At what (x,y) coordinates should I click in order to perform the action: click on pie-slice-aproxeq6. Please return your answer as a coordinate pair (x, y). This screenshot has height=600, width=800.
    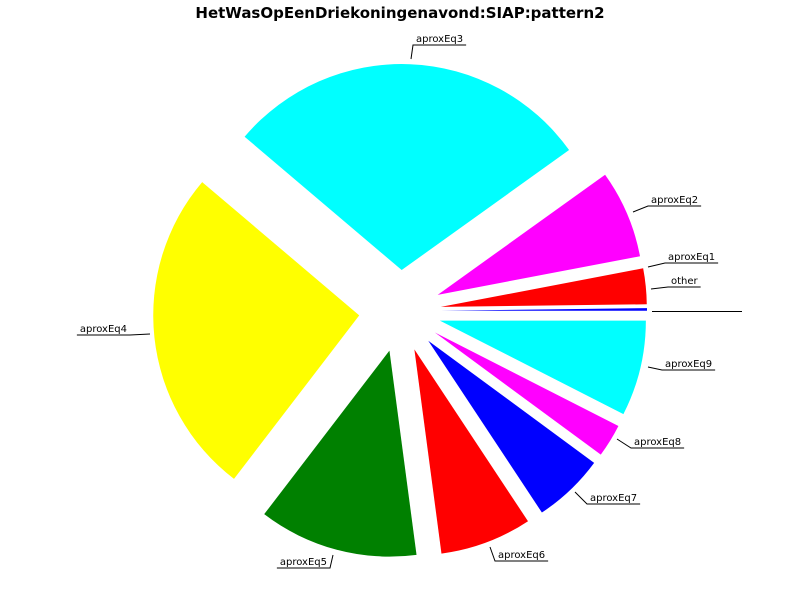
    Looking at the image, I should click on (471, 451).